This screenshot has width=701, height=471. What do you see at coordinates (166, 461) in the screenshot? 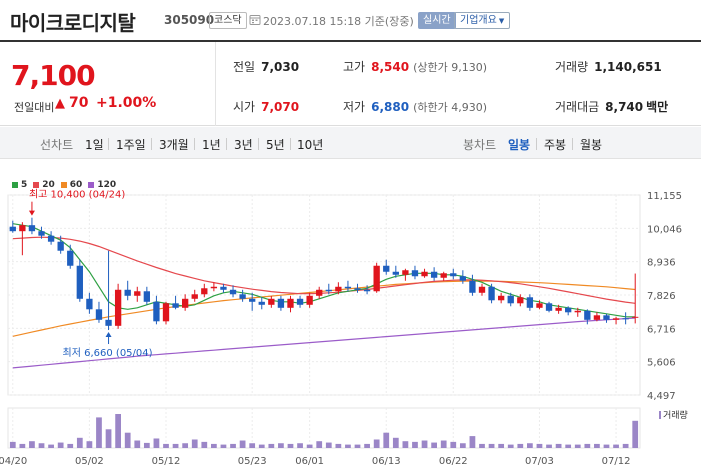
I see `x-tick-label: 05/12` at bounding box center [166, 461].